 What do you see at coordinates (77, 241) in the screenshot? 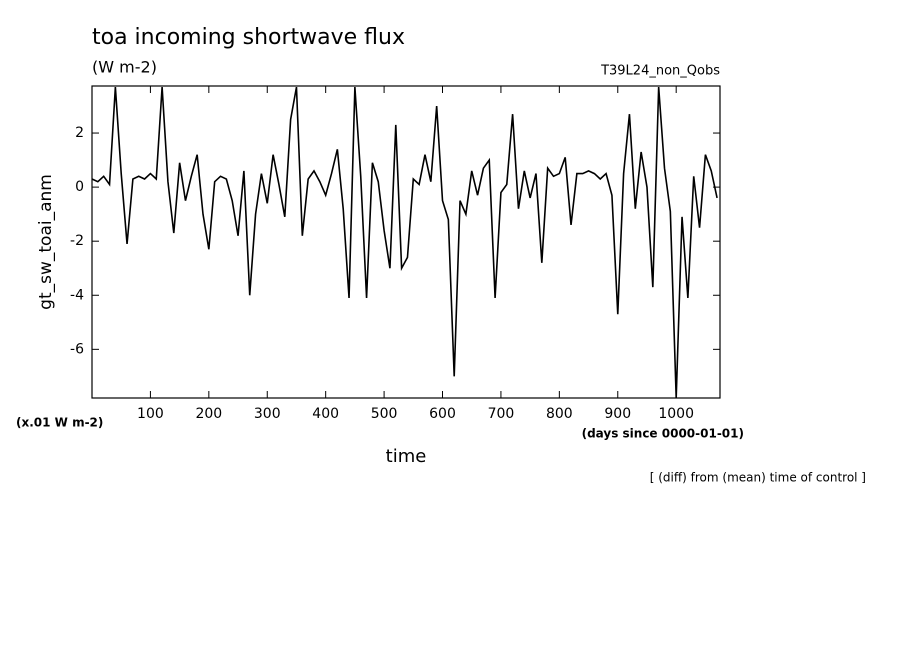
I see `y-tick-label: -2` at bounding box center [77, 241].